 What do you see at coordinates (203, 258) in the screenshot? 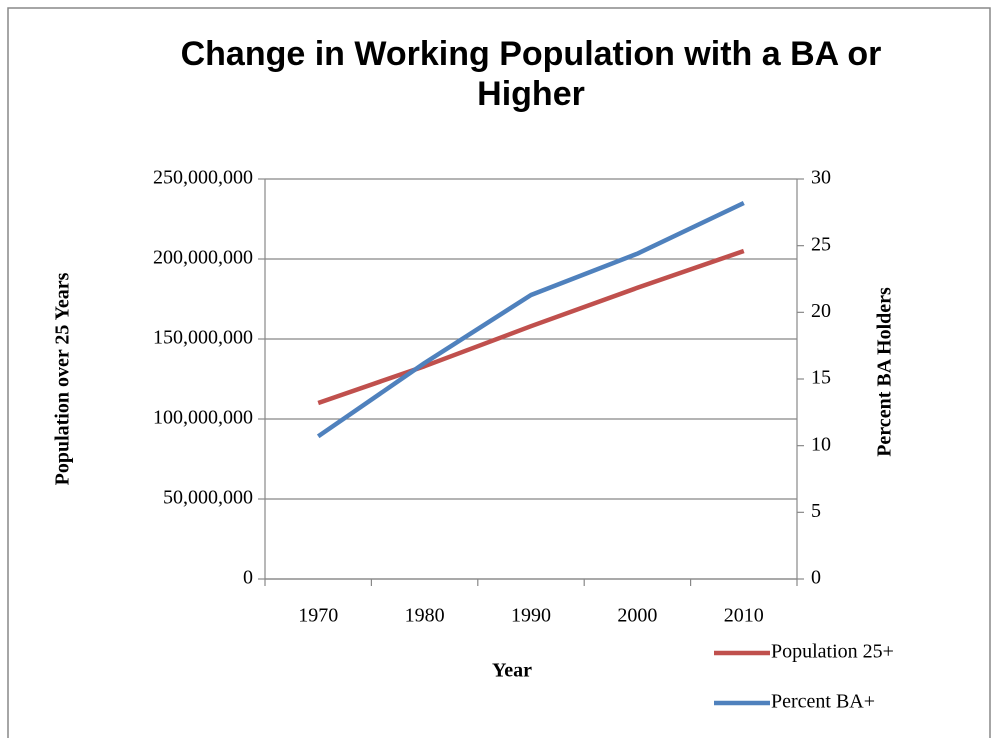
I see `y-tick-label: 200,000,000` at bounding box center [203, 258].